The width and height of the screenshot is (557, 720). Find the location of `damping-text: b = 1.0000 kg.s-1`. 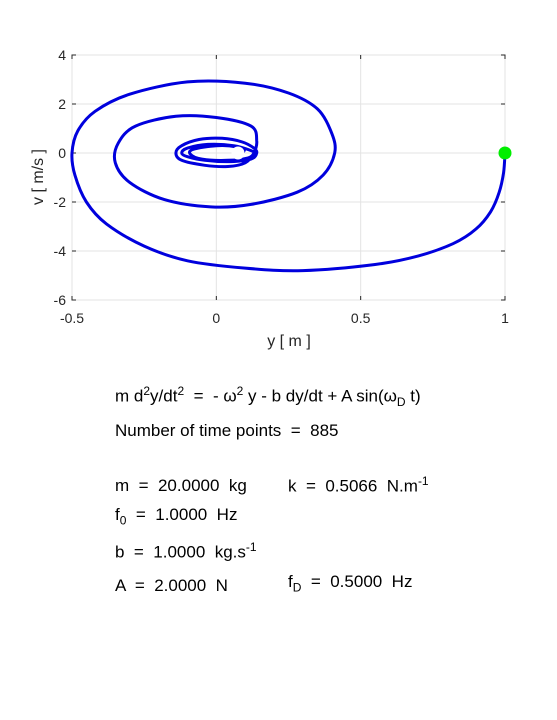

damping-text: b = 1.0000 kg.s-1 is located at coordinates (186, 551).